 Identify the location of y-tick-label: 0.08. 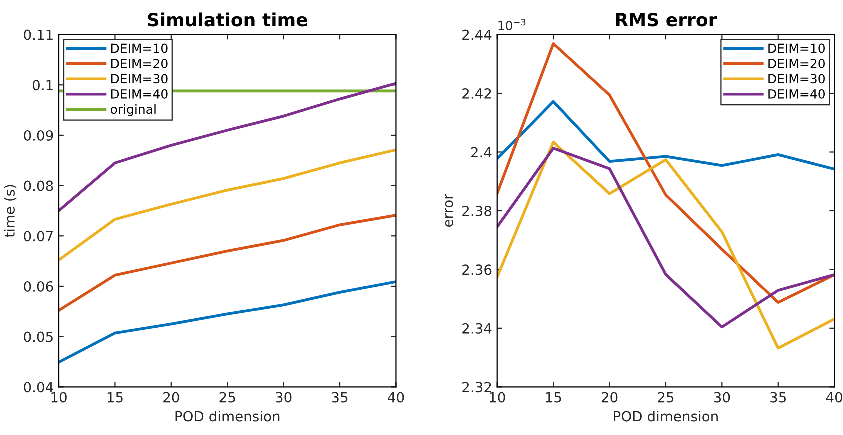
(39, 186).